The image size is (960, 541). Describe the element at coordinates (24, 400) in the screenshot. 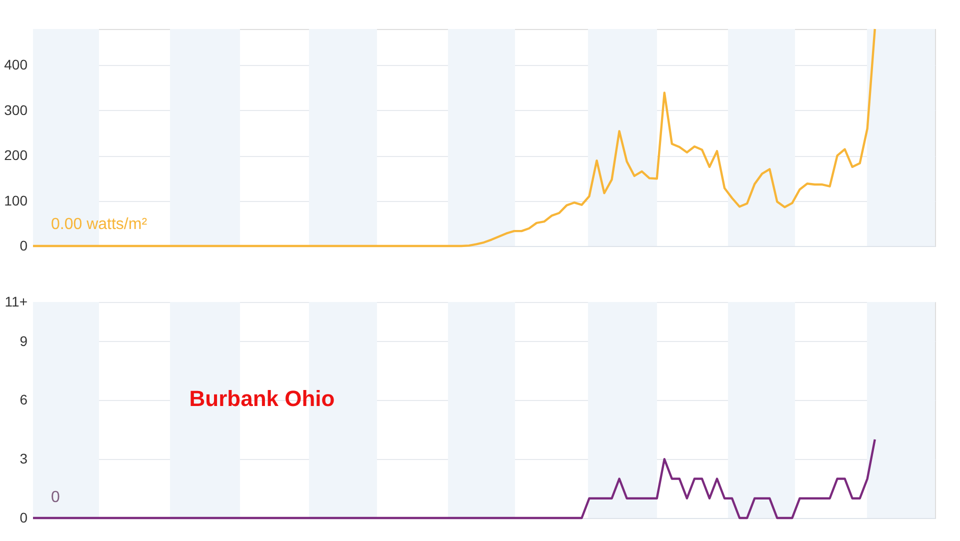

I see `y-tick-label: 6` at that location.